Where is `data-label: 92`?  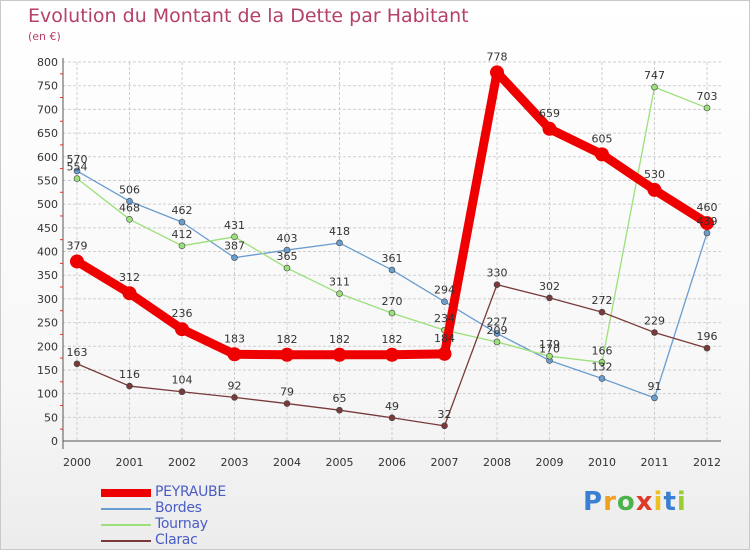 data-label: 92 is located at coordinates (235, 385).